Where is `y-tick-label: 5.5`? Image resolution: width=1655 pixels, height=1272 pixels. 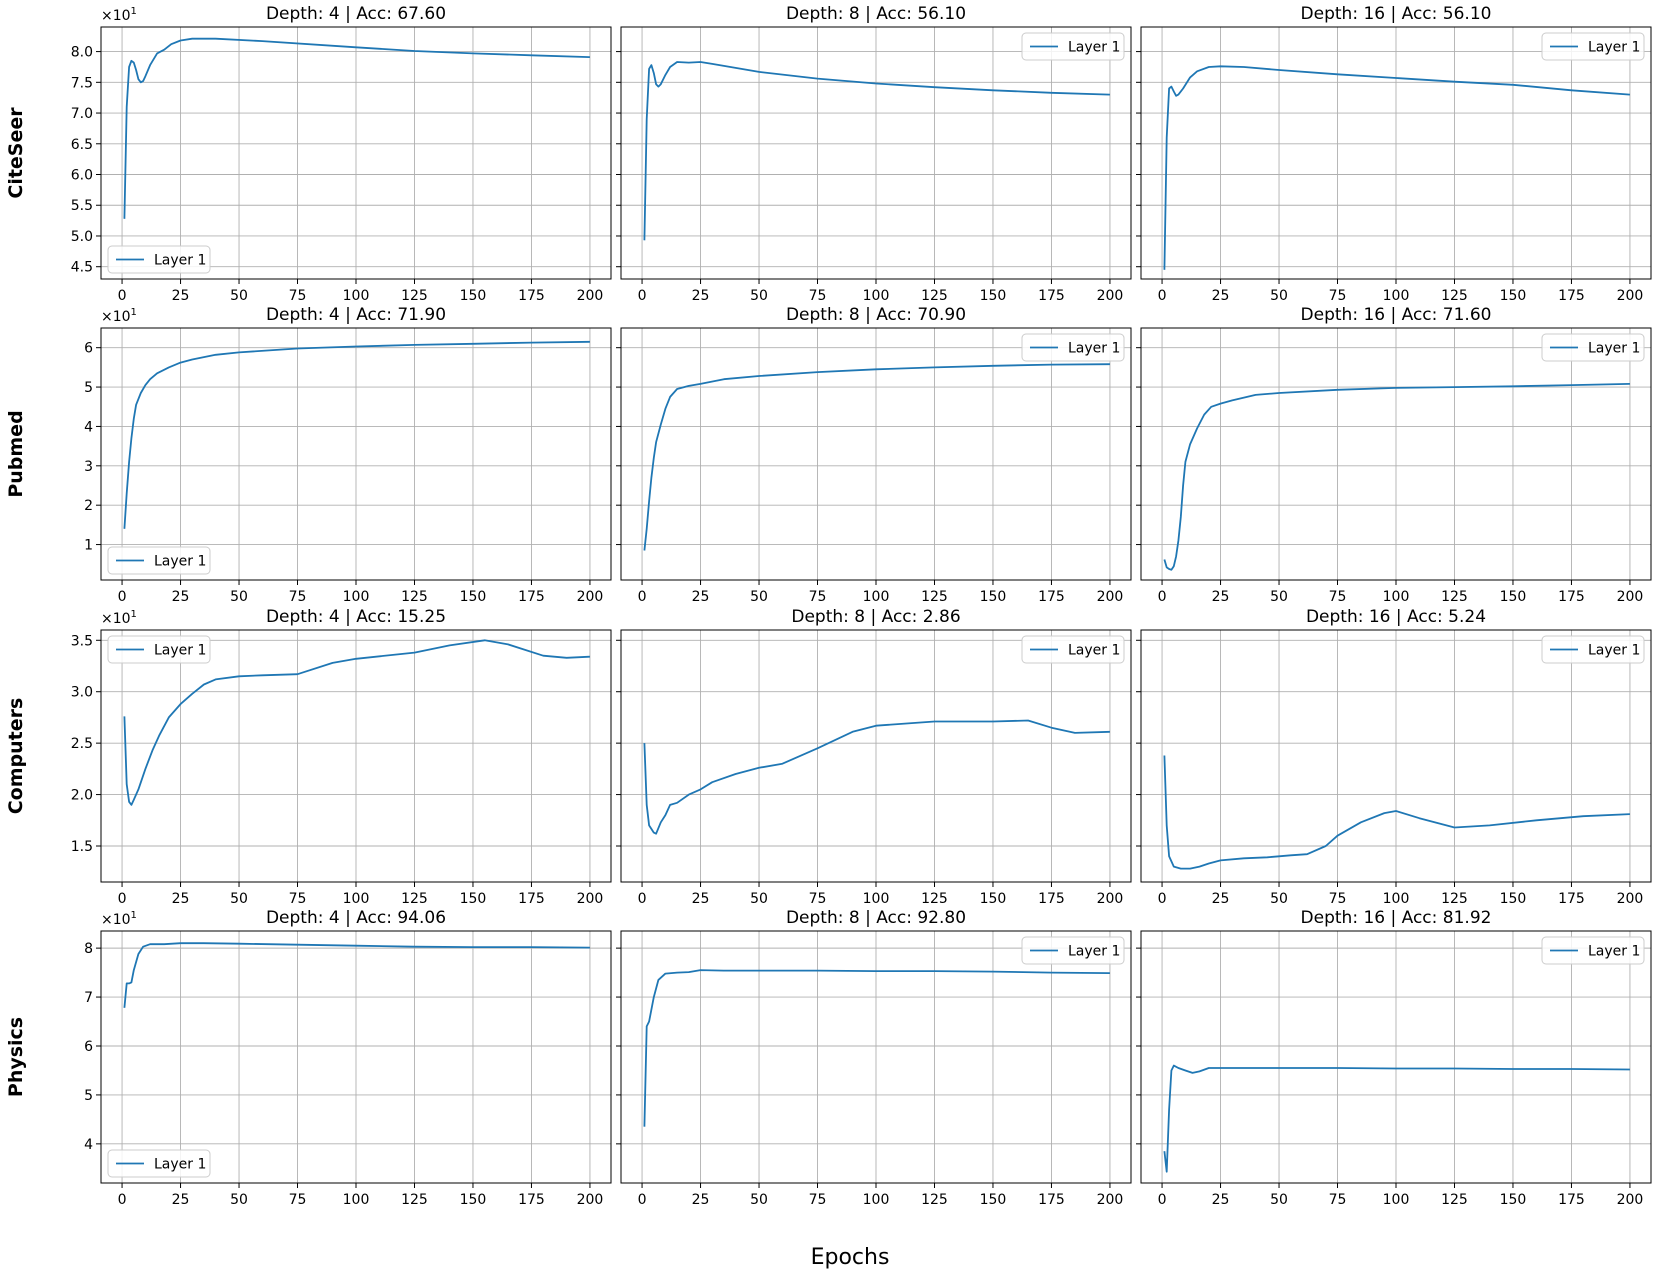
y-tick-label: 5.5 is located at coordinates (82, 206).